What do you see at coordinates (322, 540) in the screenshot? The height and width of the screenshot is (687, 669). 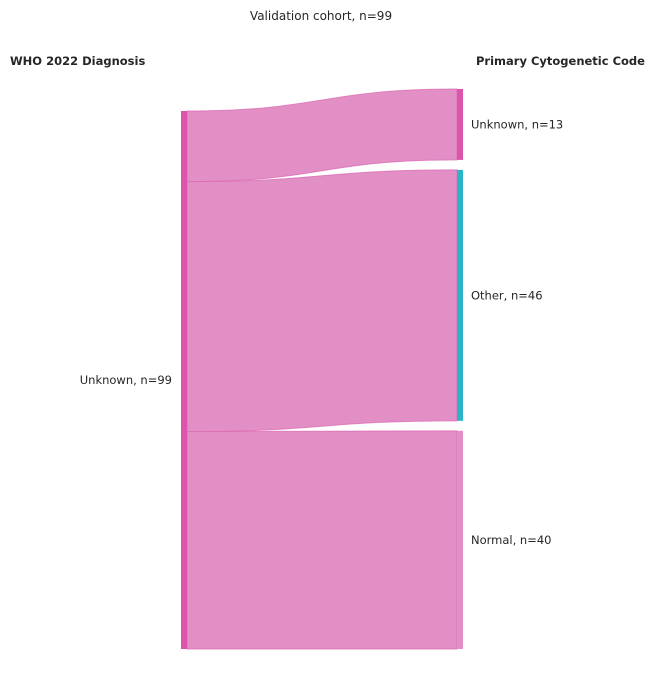 I see `flow-link-normal` at bounding box center [322, 540].